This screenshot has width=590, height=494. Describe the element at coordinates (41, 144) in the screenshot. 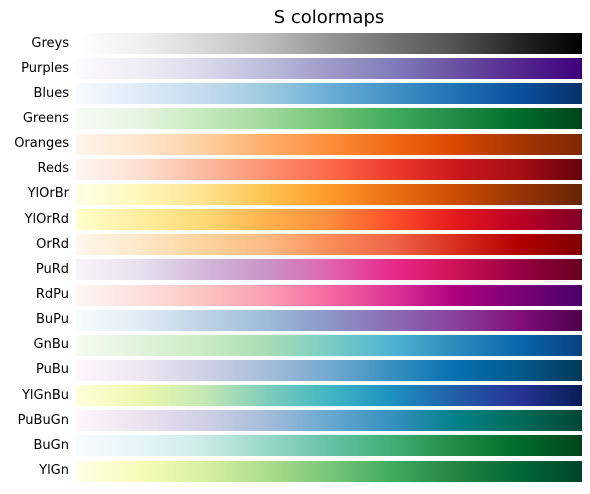

I see `colormap-label-oranges: Oranges` at that location.